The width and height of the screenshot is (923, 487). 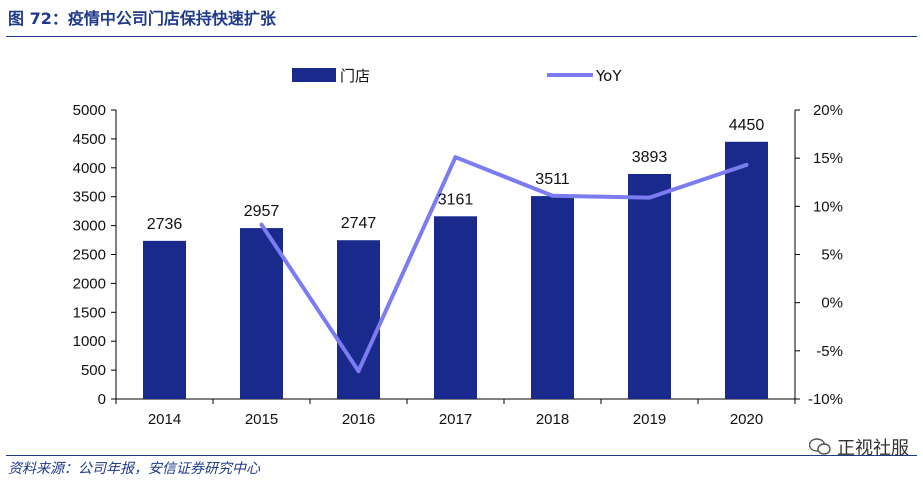 What do you see at coordinates (552, 179) in the screenshot?
I see `bar-data-label: 3511` at bounding box center [552, 179].